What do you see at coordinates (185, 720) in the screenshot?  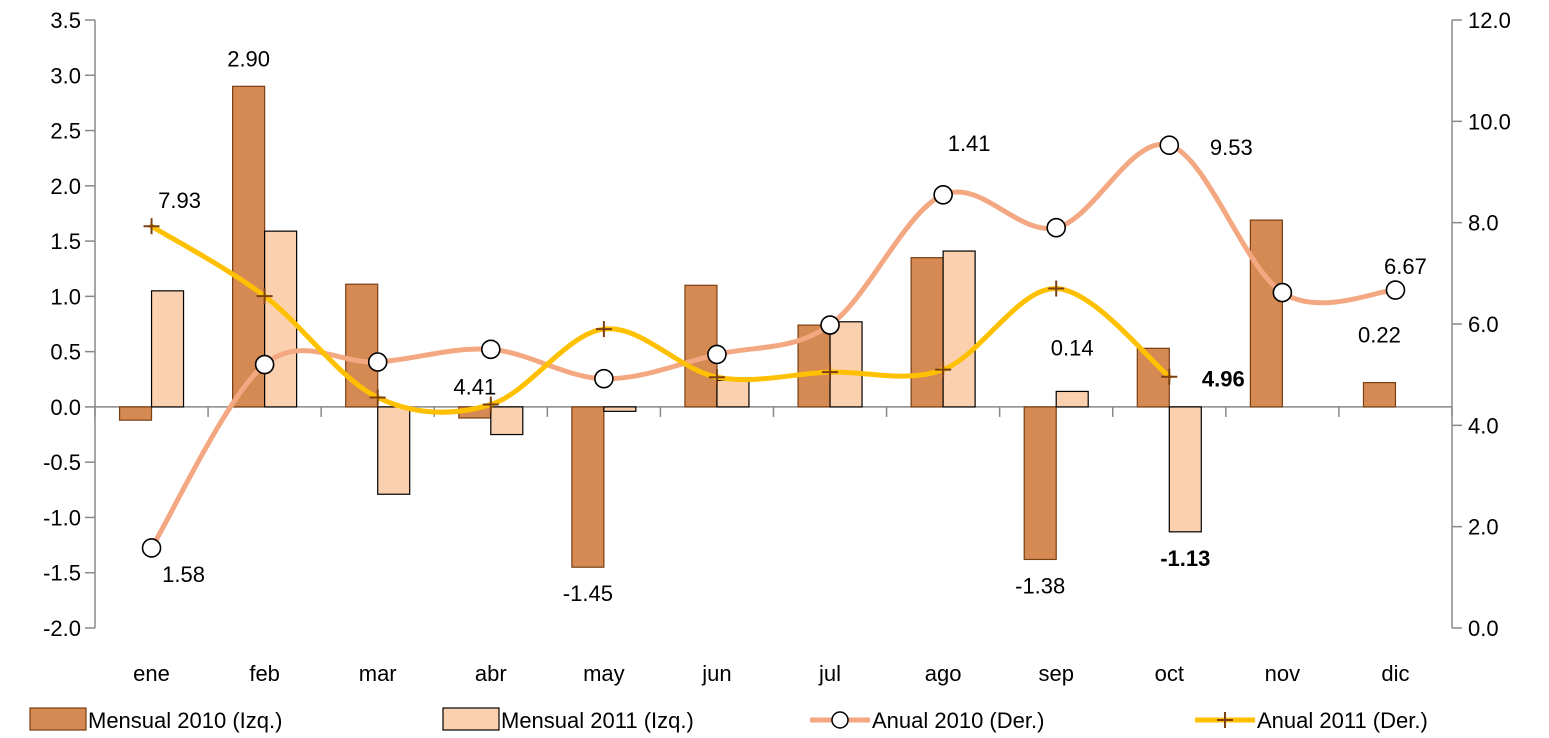 I see `legend-label: Mensual 2010 (Izq.)` at bounding box center [185, 720].